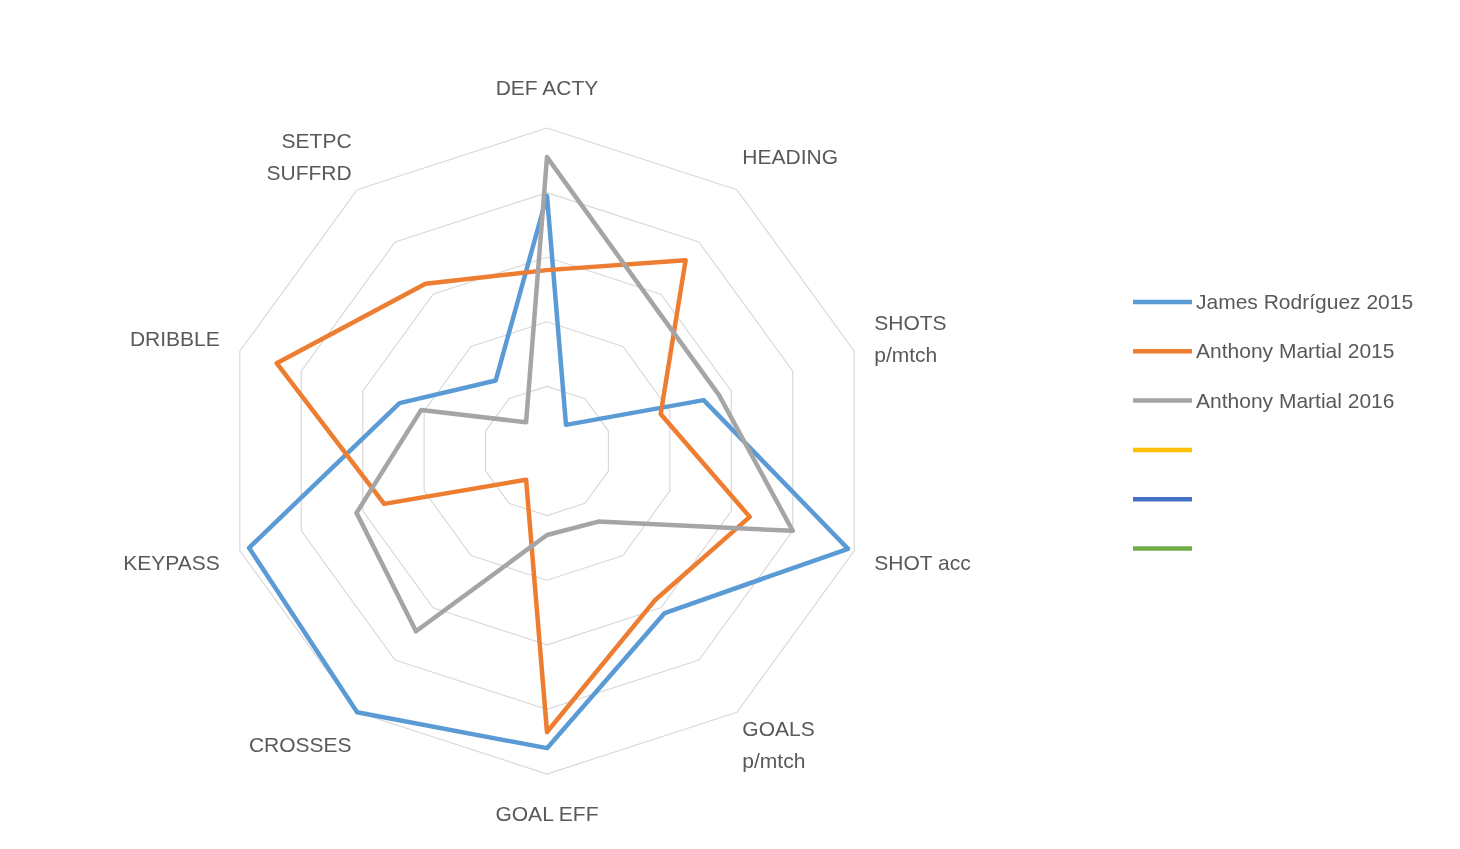  What do you see at coordinates (309, 157) in the screenshot?
I see `spoke-label: SETPC SUFFRD` at bounding box center [309, 157].